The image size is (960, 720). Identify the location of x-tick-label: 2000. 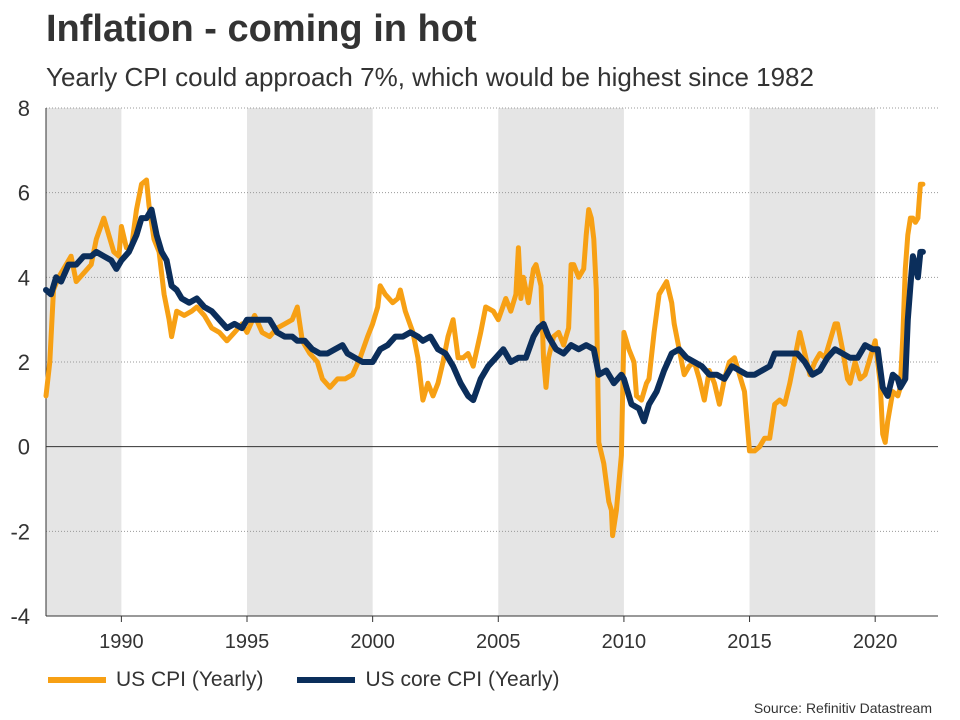
(372, 642).